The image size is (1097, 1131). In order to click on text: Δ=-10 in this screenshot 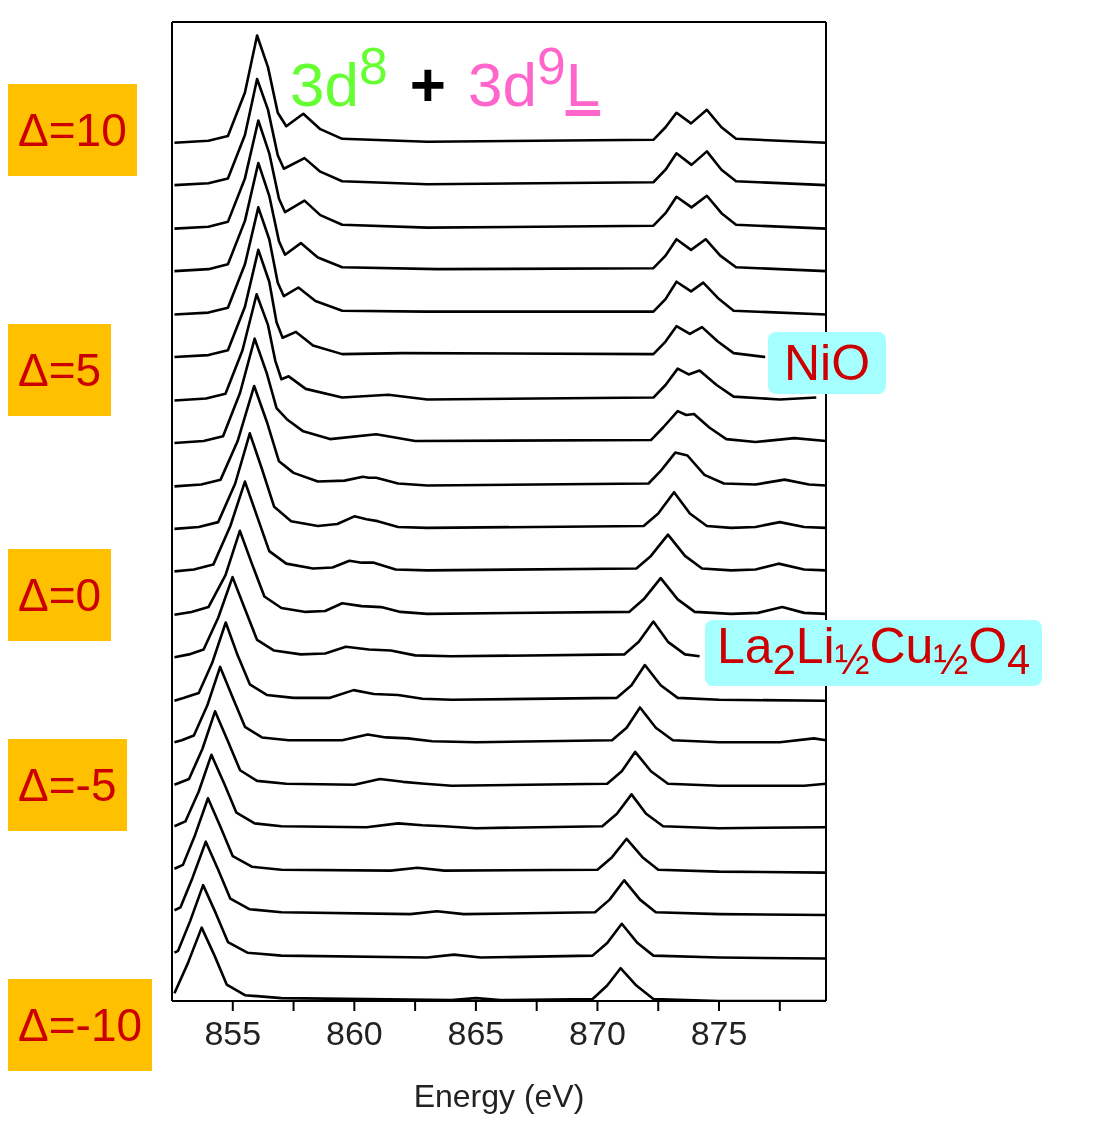, I will do `click(80, 1025)`.